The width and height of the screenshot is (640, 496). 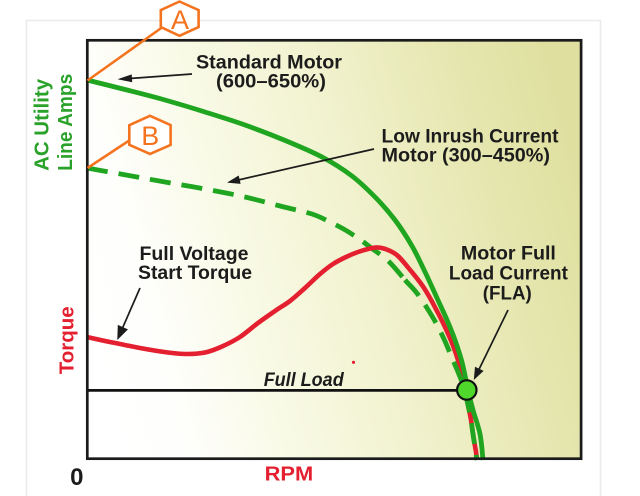 What do you see at coordinates (271, 81) in the screenshot?
I see `svg-text: (600–650%)` at bounding box center [271, 81].